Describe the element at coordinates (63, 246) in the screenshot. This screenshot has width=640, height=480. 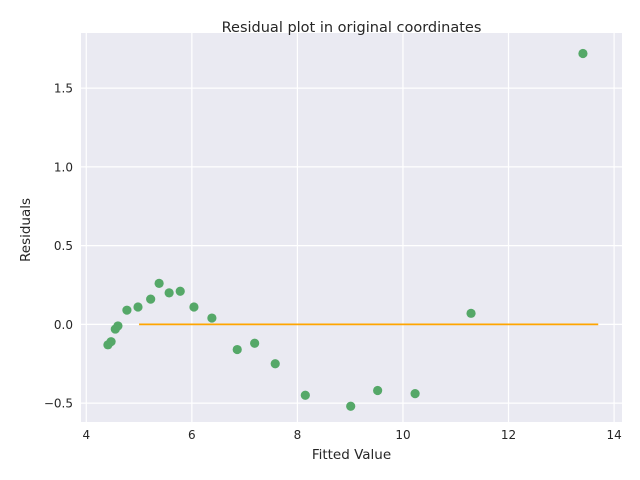
I see `y-tick-label: 0.5` at that location.